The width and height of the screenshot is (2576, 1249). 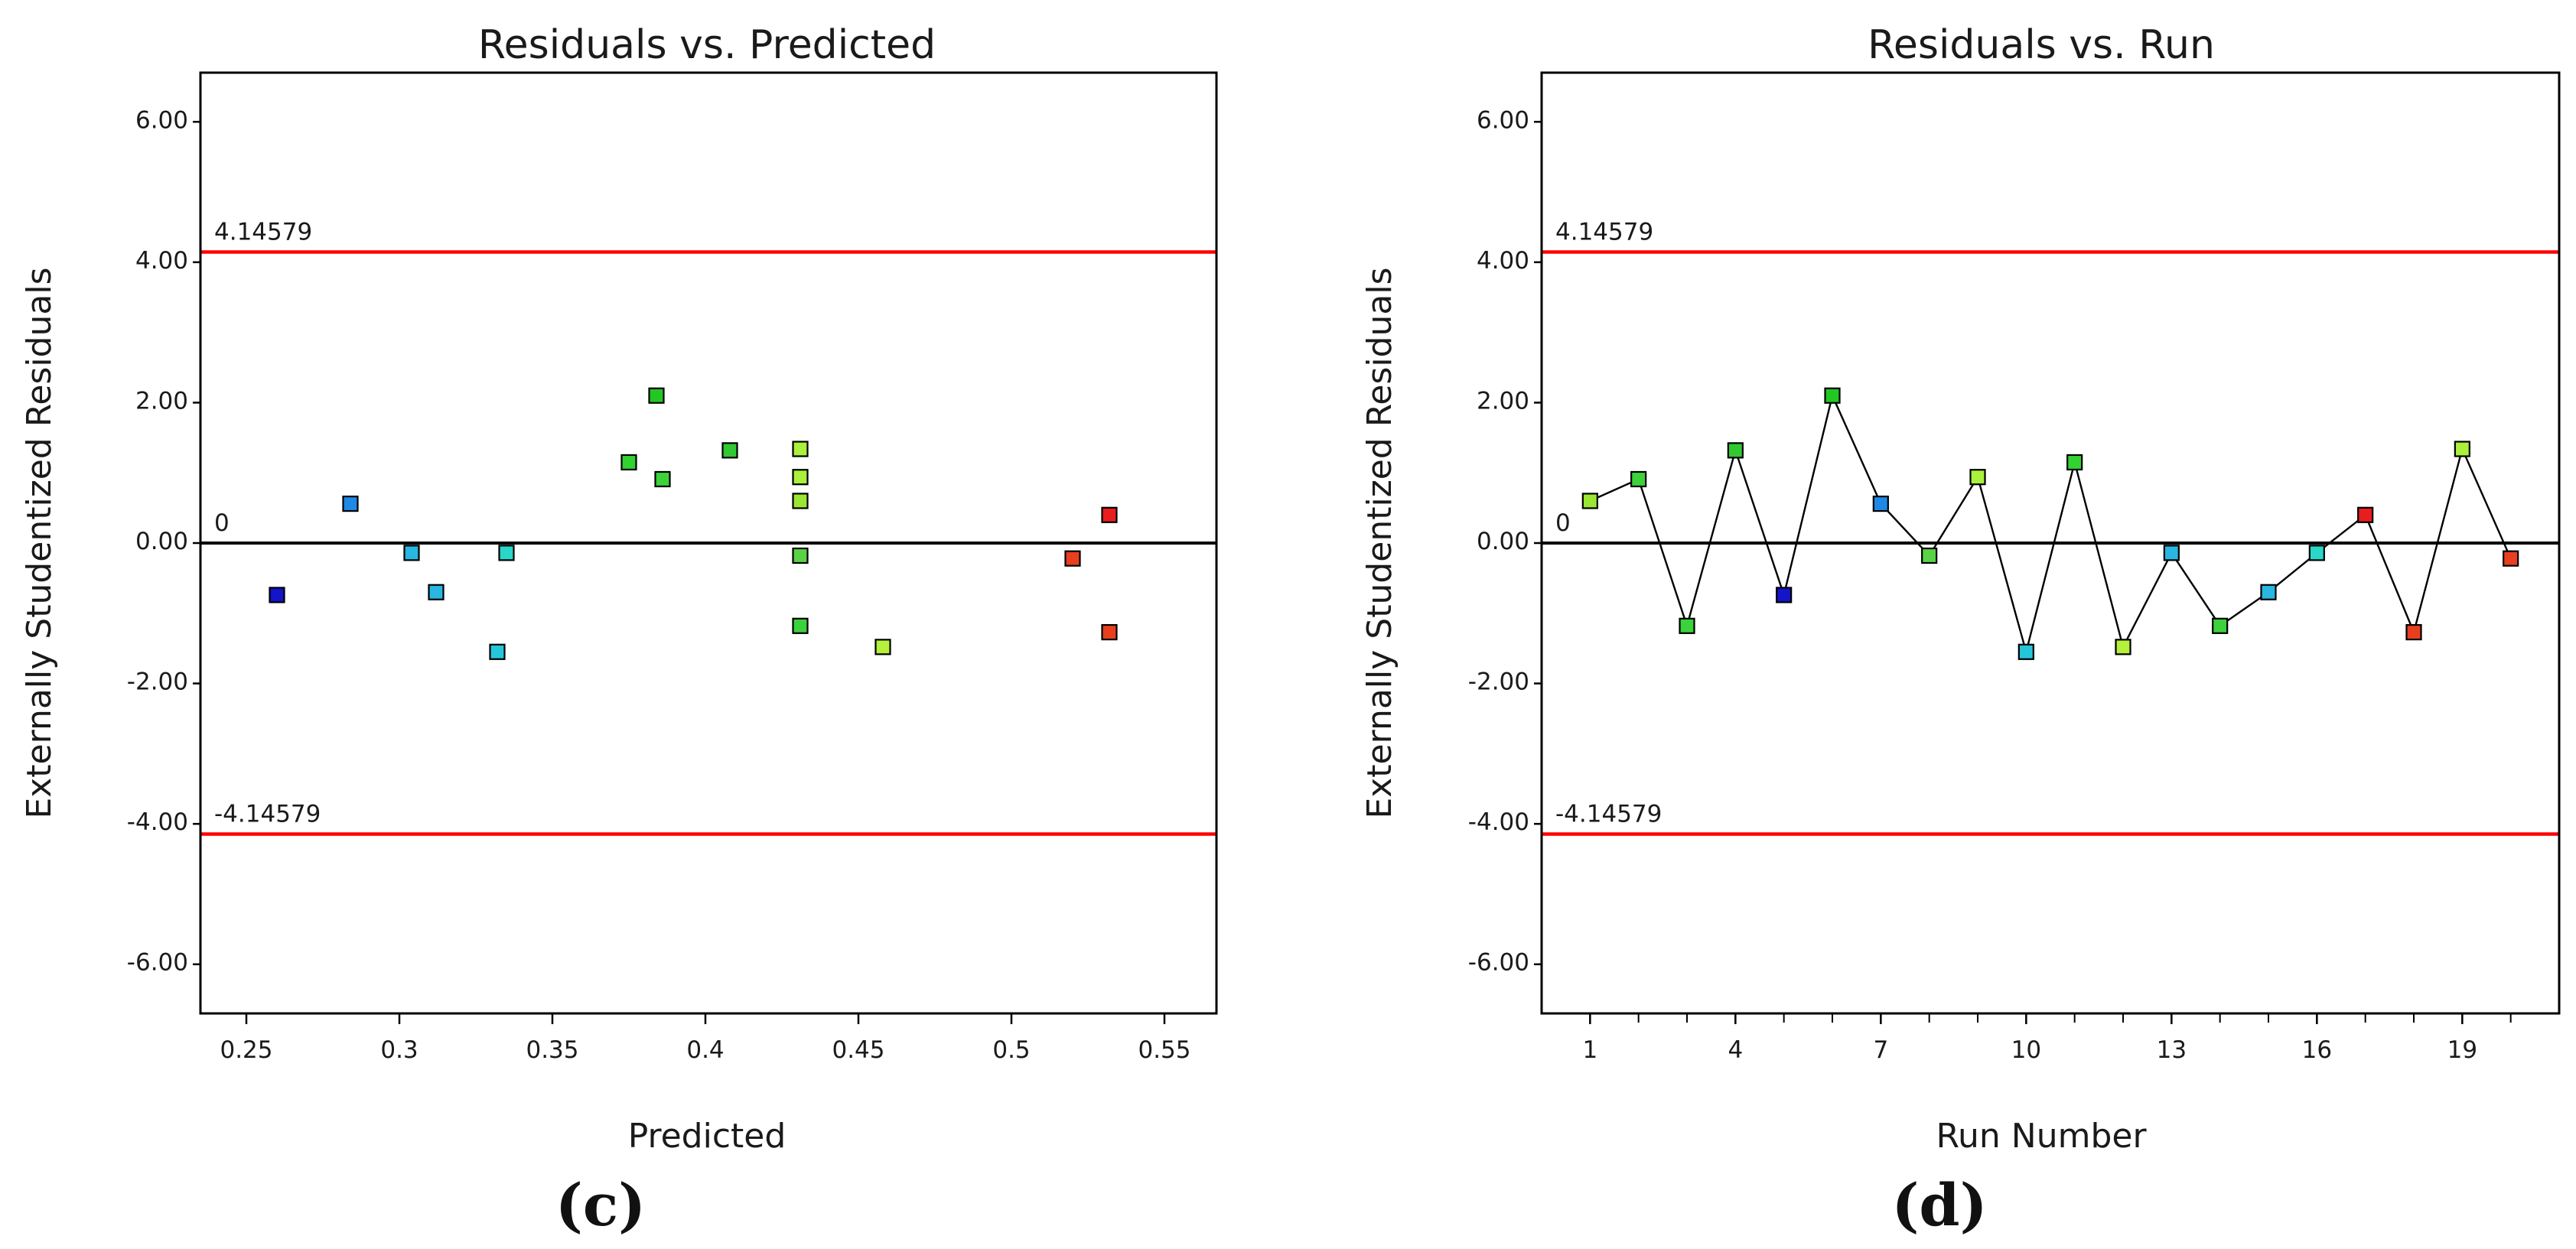 What do you see at coordinates (2042, 1136) in the screenshot?
I see `x-axis-label: Run Number` at bounding box center [2042, 1136].